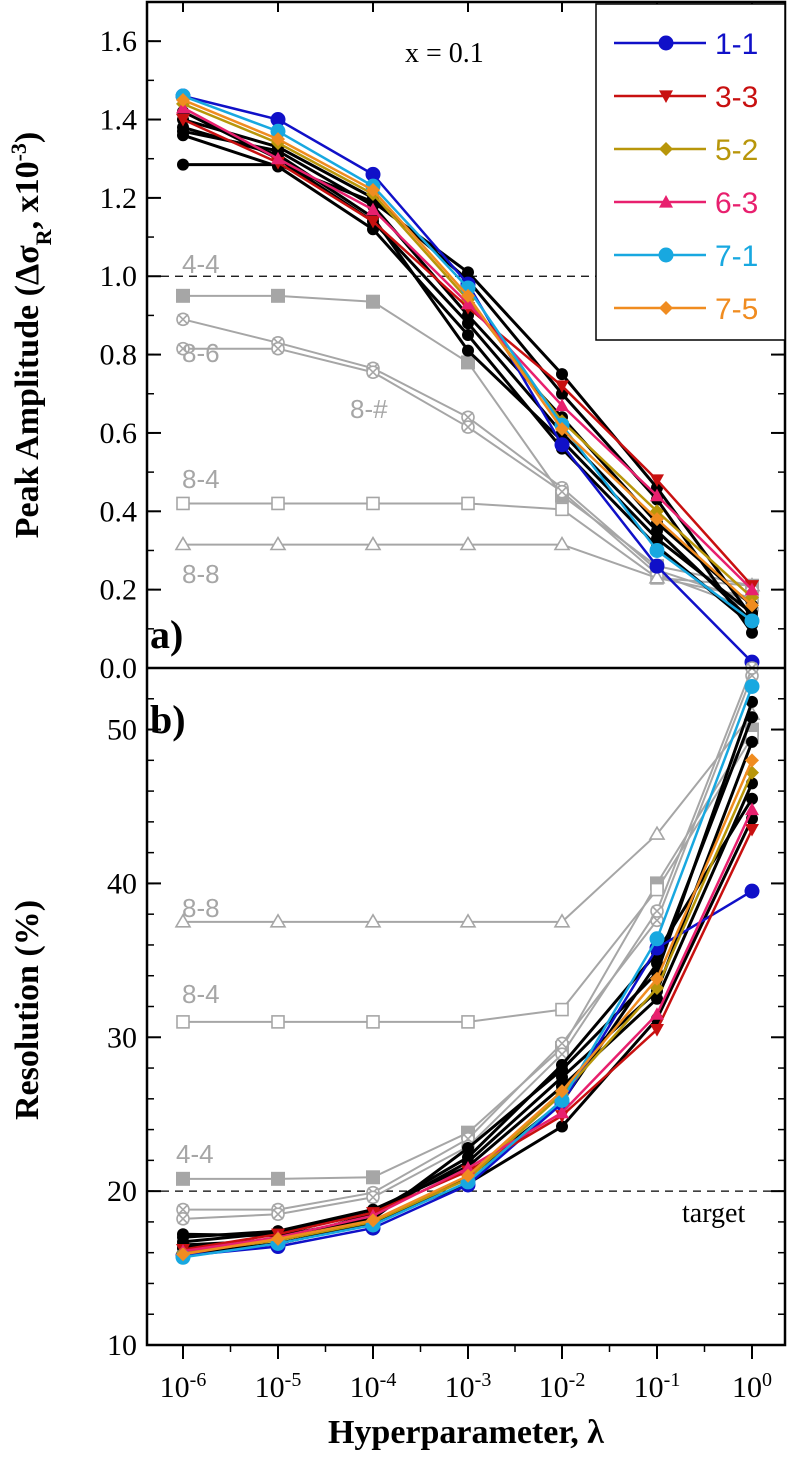 This screenshot has width=800, height=1462. Describe the element at coordinates (122, 1037) in the screenshot. I see `y-tick-label: 30` at that location.